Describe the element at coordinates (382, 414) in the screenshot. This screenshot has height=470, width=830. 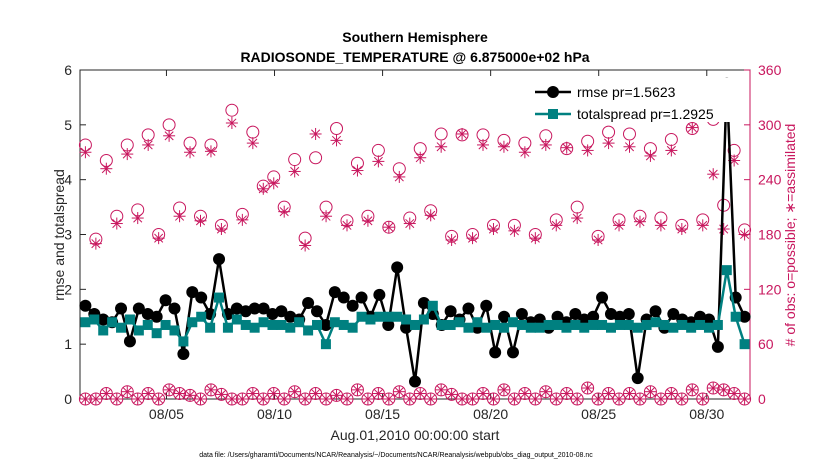
I see `x-tick-label: 08/15` at that location.